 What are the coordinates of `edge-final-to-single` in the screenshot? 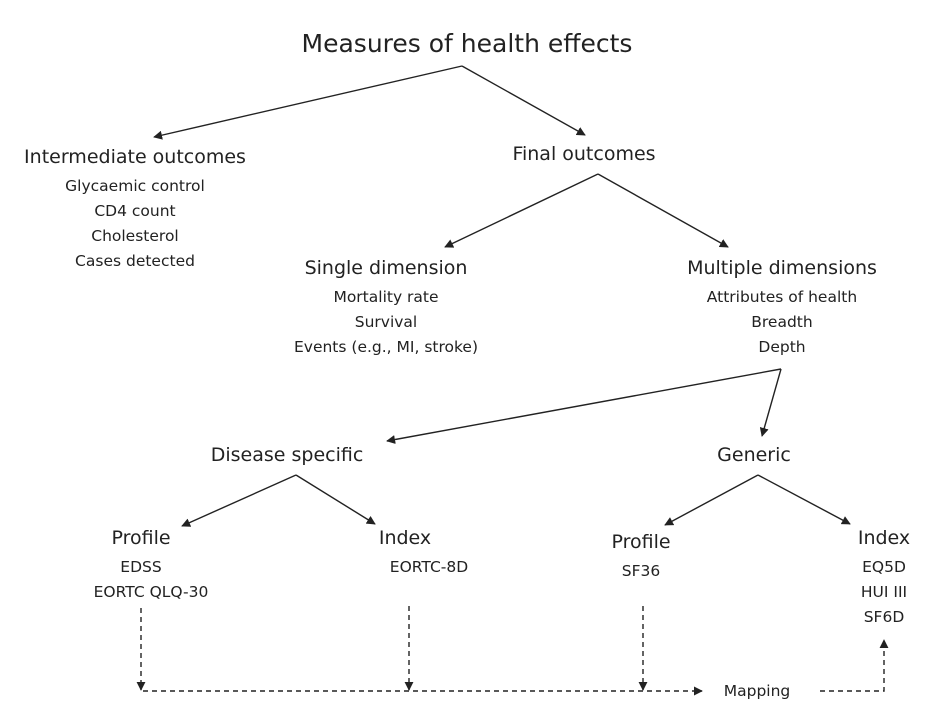 It's located at (521, 210).